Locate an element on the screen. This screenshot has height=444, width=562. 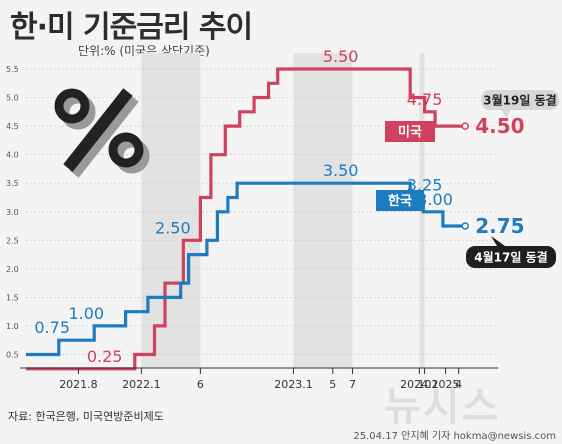
x-tick-label: 7 is located at coordinates (352, 384).